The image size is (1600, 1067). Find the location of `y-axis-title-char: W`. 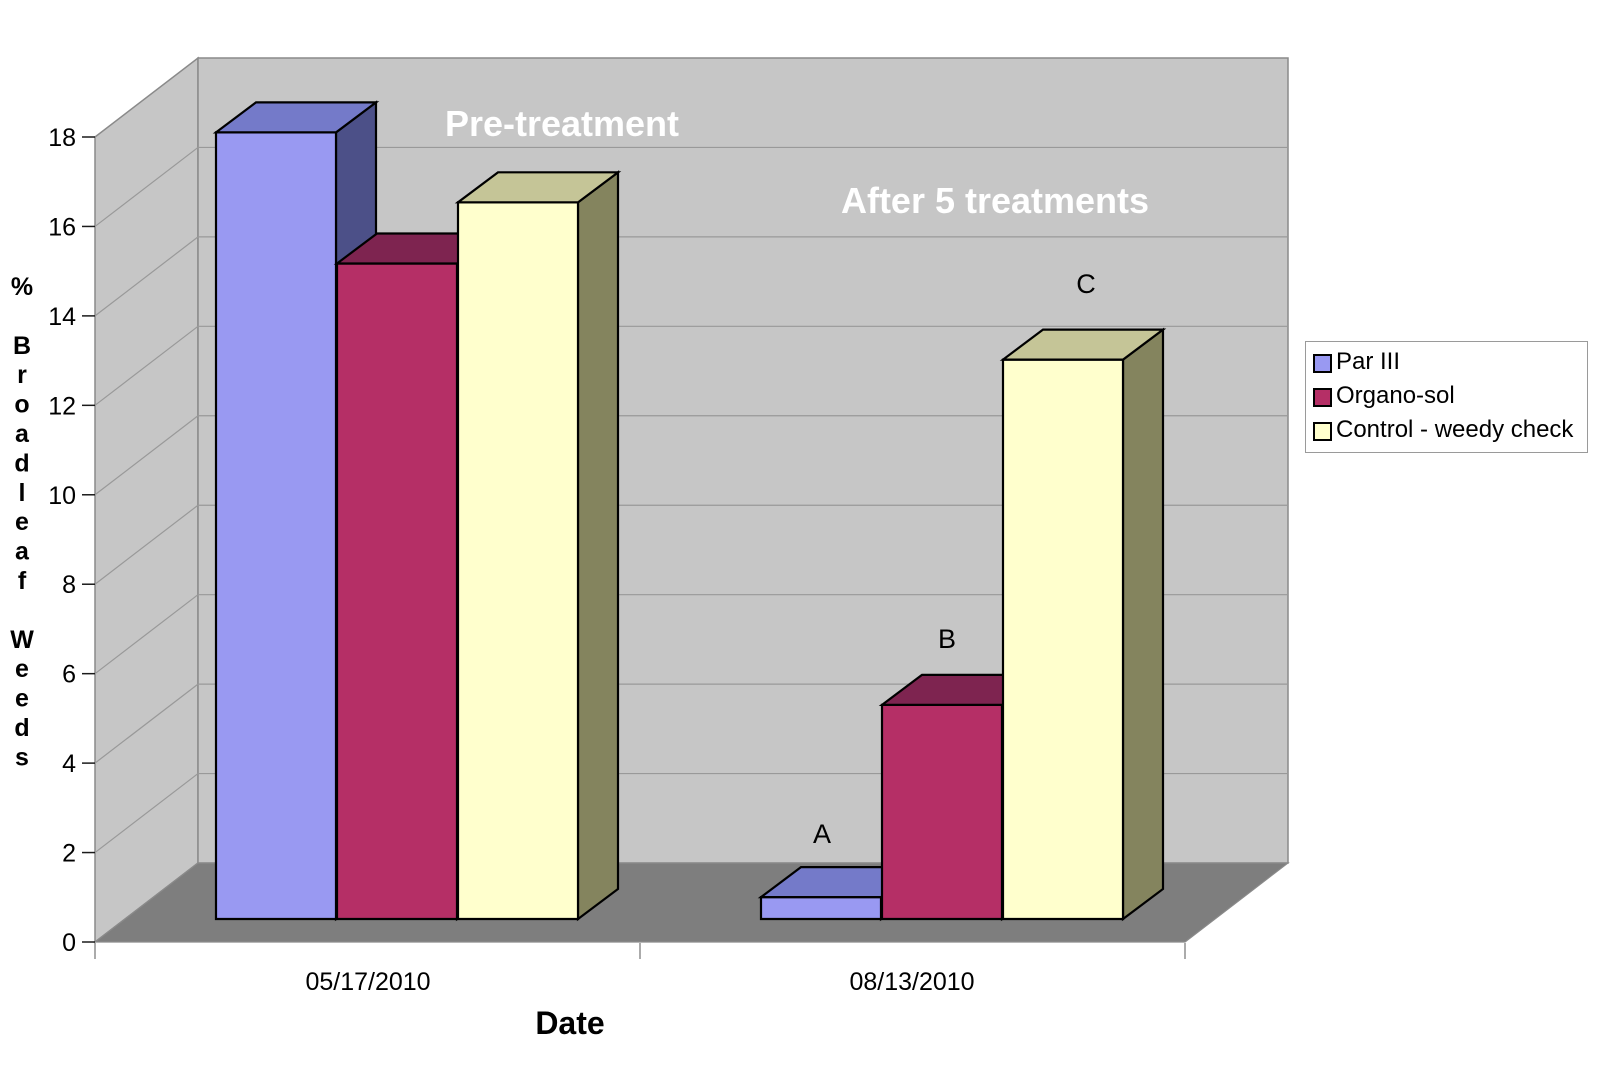

y-axis-title-char: W is located at coordinates (22, 640).